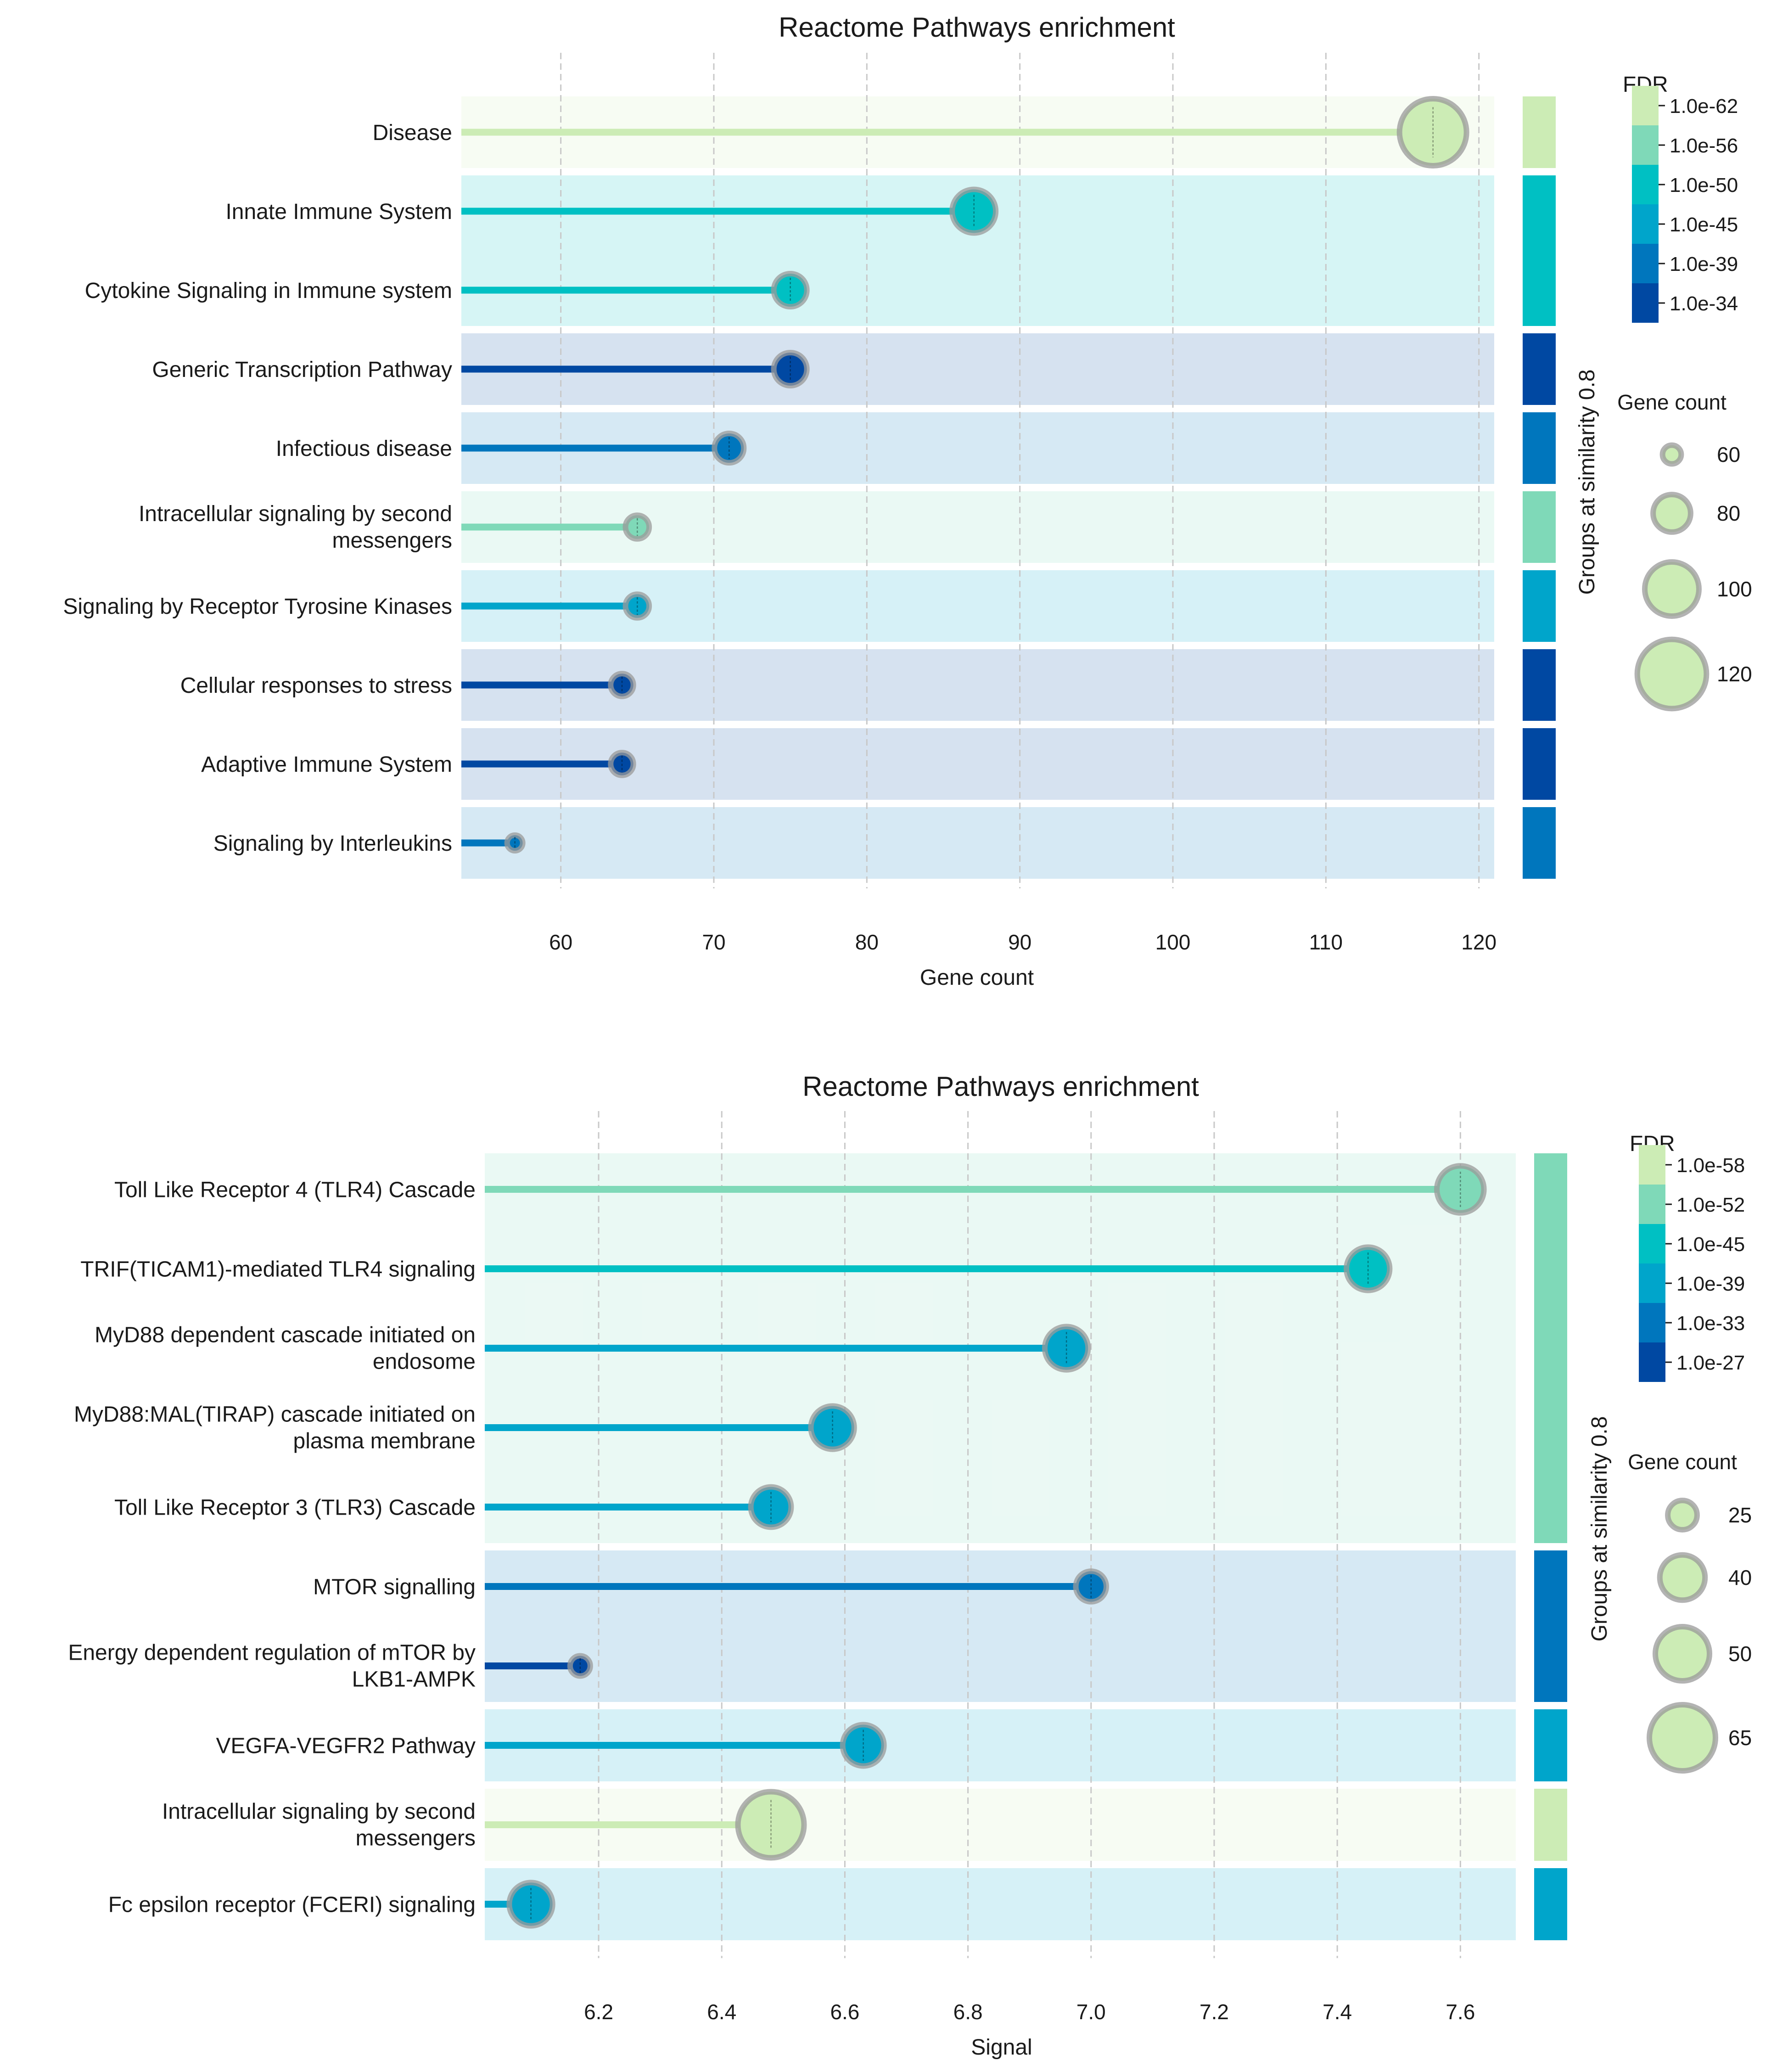 The image size is (1788, 2072). Describe the element at coordinates (332, 844) in the screenshot. I see `y-tick-label: Signaling by Interleukins` at that location.